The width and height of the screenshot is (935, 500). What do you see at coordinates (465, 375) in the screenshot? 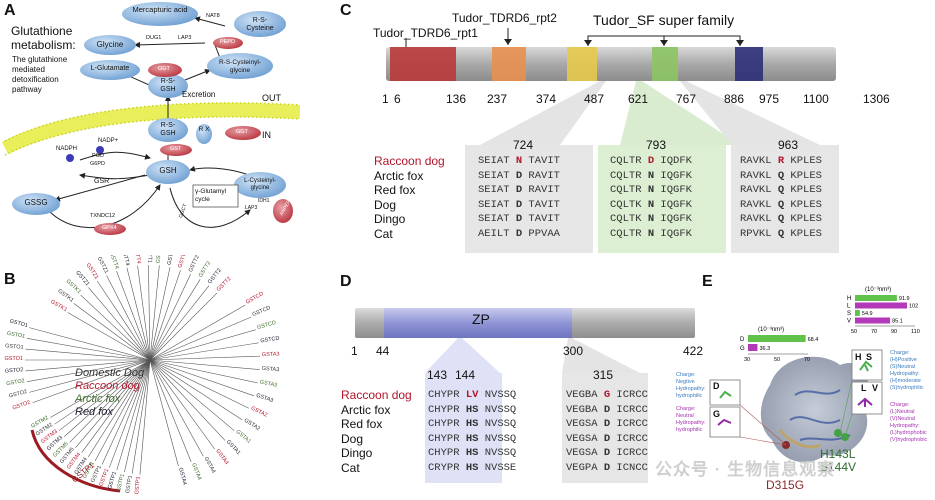
I see `d-pos-144: 144` at bounding box center [465, 375].